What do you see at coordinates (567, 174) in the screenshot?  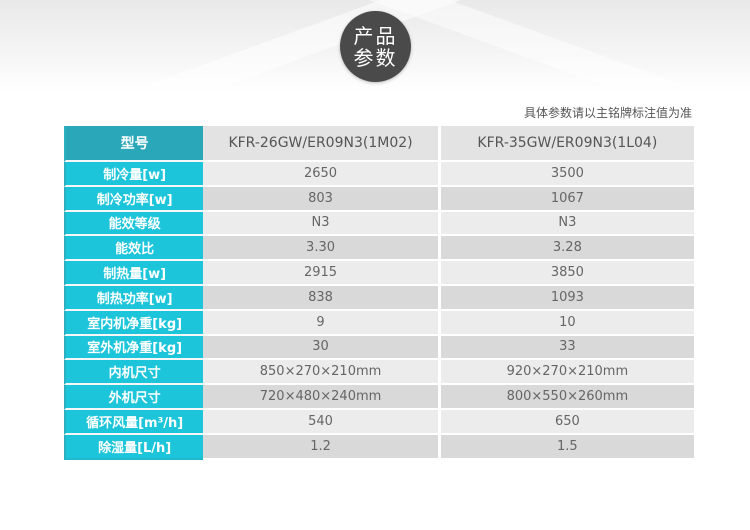 I see `row-value-model-2: 3500` at bounding box center [567, 174].